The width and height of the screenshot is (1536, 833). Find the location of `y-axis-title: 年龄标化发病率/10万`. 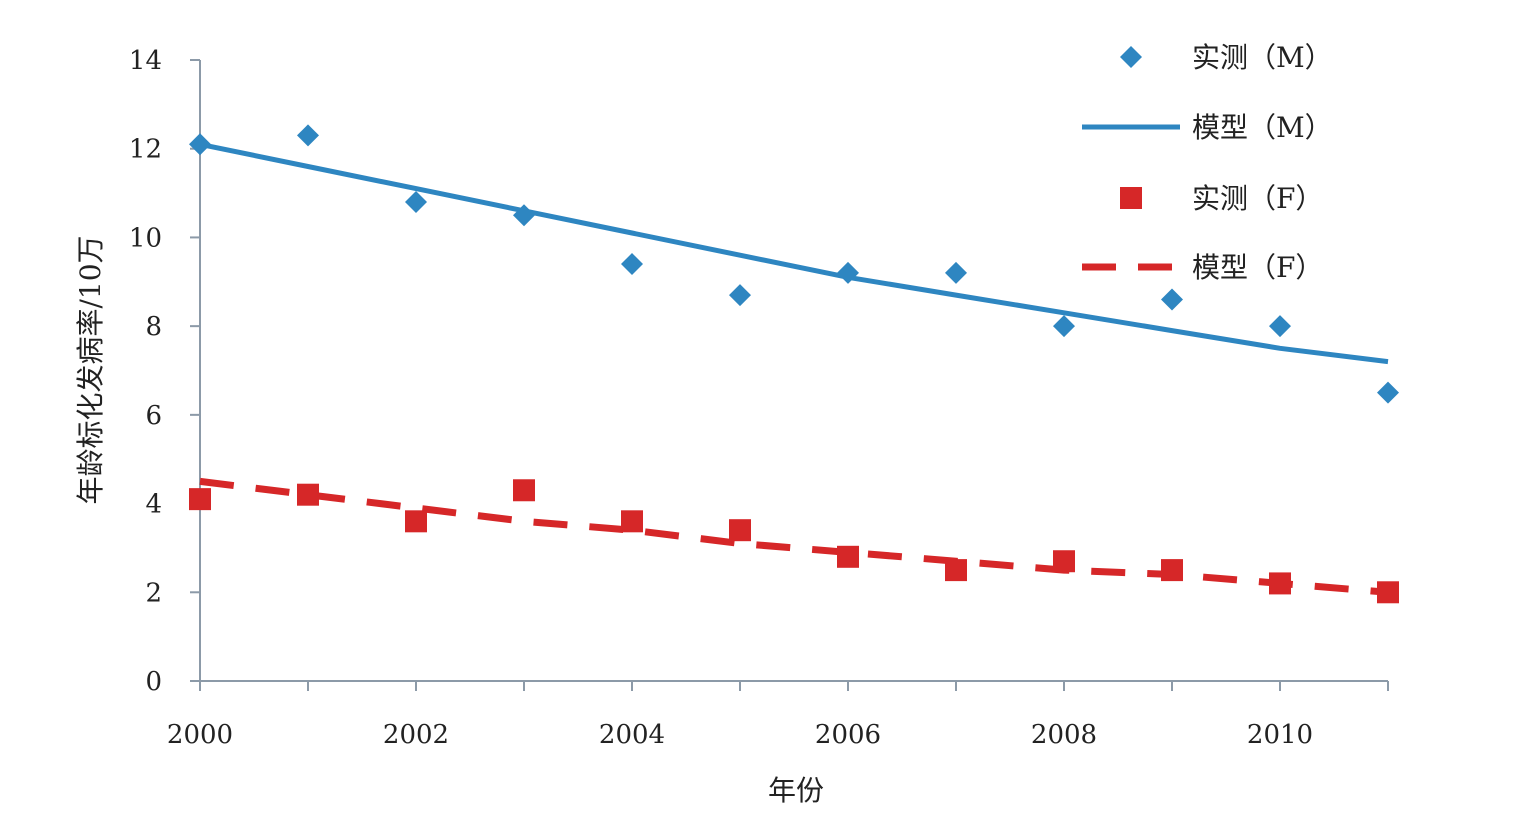

y-axis-title: 年龄标化发病率/10万 is located at coordinates (90, 369).